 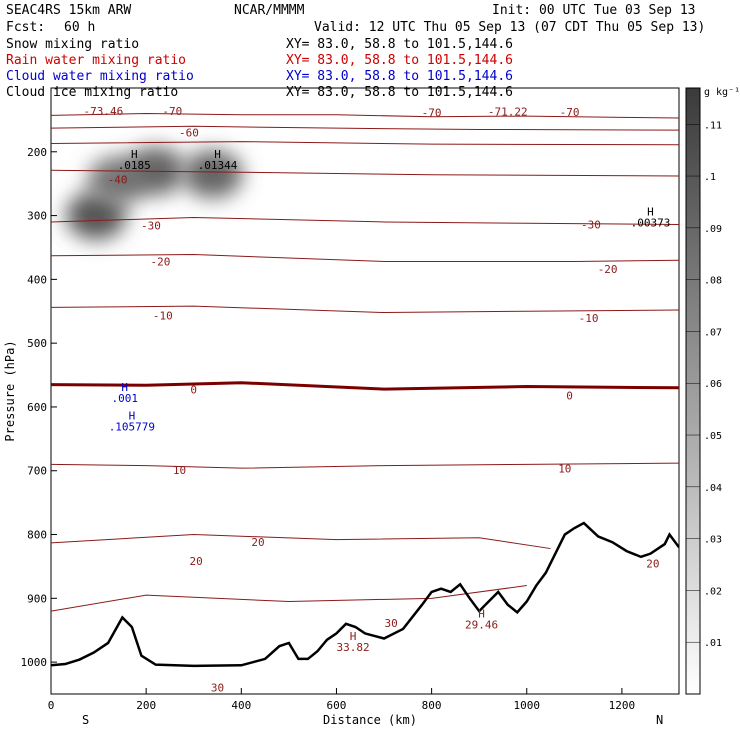 I want to click on extremum-value: 33.82, so click(x=353, y=647).